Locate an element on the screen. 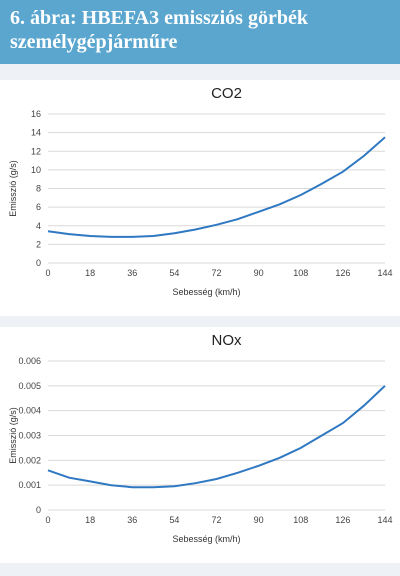 This screenshot has height=576, width=400. nox-x-tick-label: 54 is located at coordinates (174, 520).